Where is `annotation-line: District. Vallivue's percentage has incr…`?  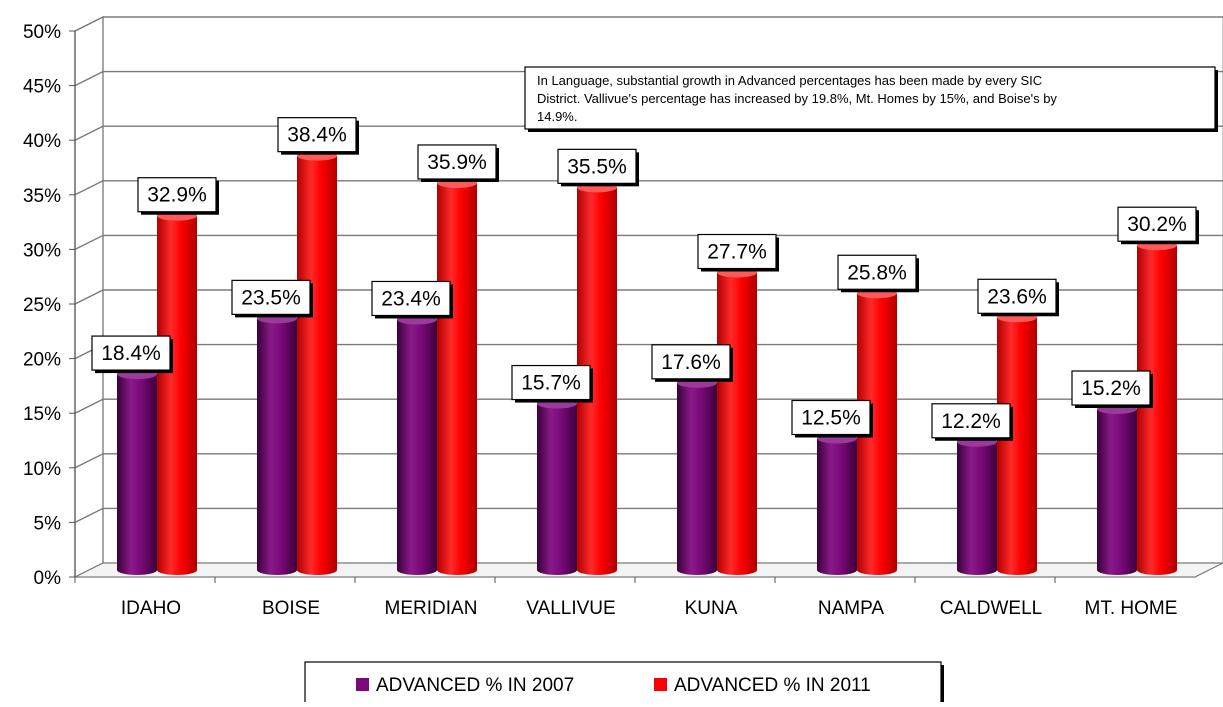
annotation-line: District. Vallivue's percentage has incr… is located at coordinates (797, 98).